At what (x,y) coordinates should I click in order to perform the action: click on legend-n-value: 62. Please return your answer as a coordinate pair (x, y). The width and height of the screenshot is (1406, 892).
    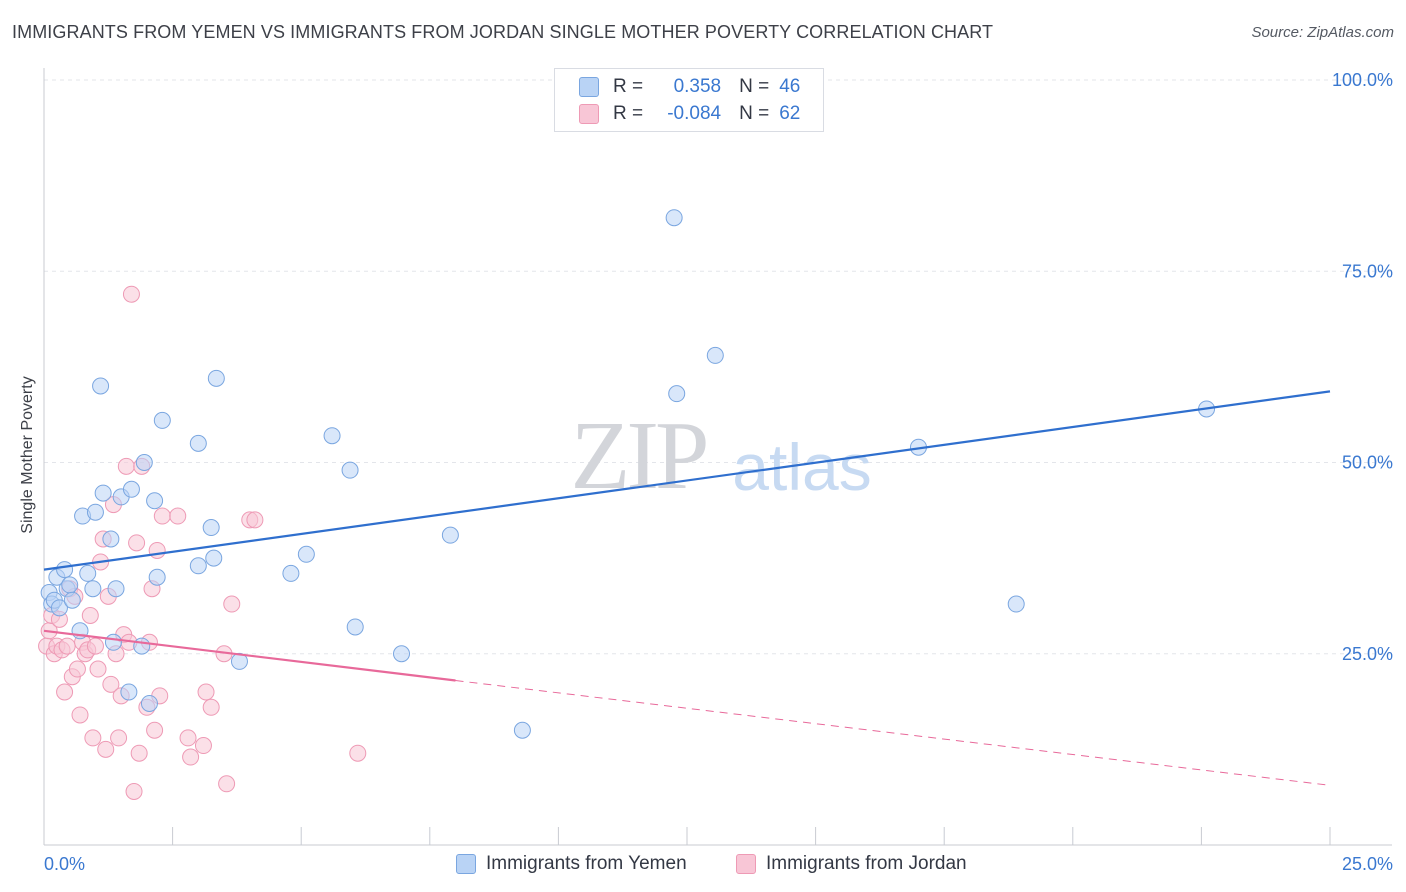
    Looking at the image, I should click on (790, 113).